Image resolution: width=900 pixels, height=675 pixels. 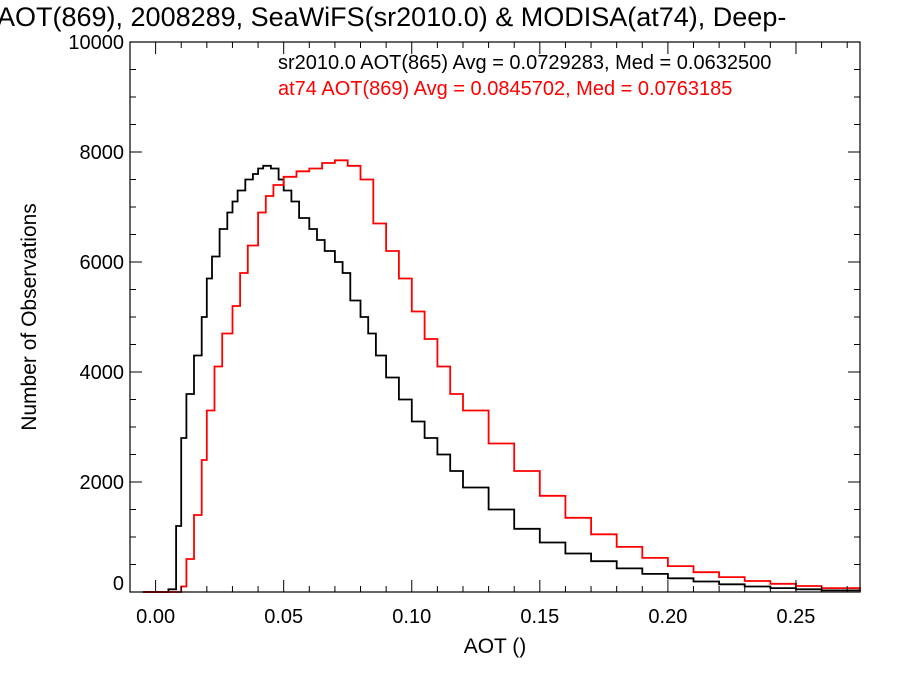 I want to click on y-tick-label: 0, so click(x=118, y=584).